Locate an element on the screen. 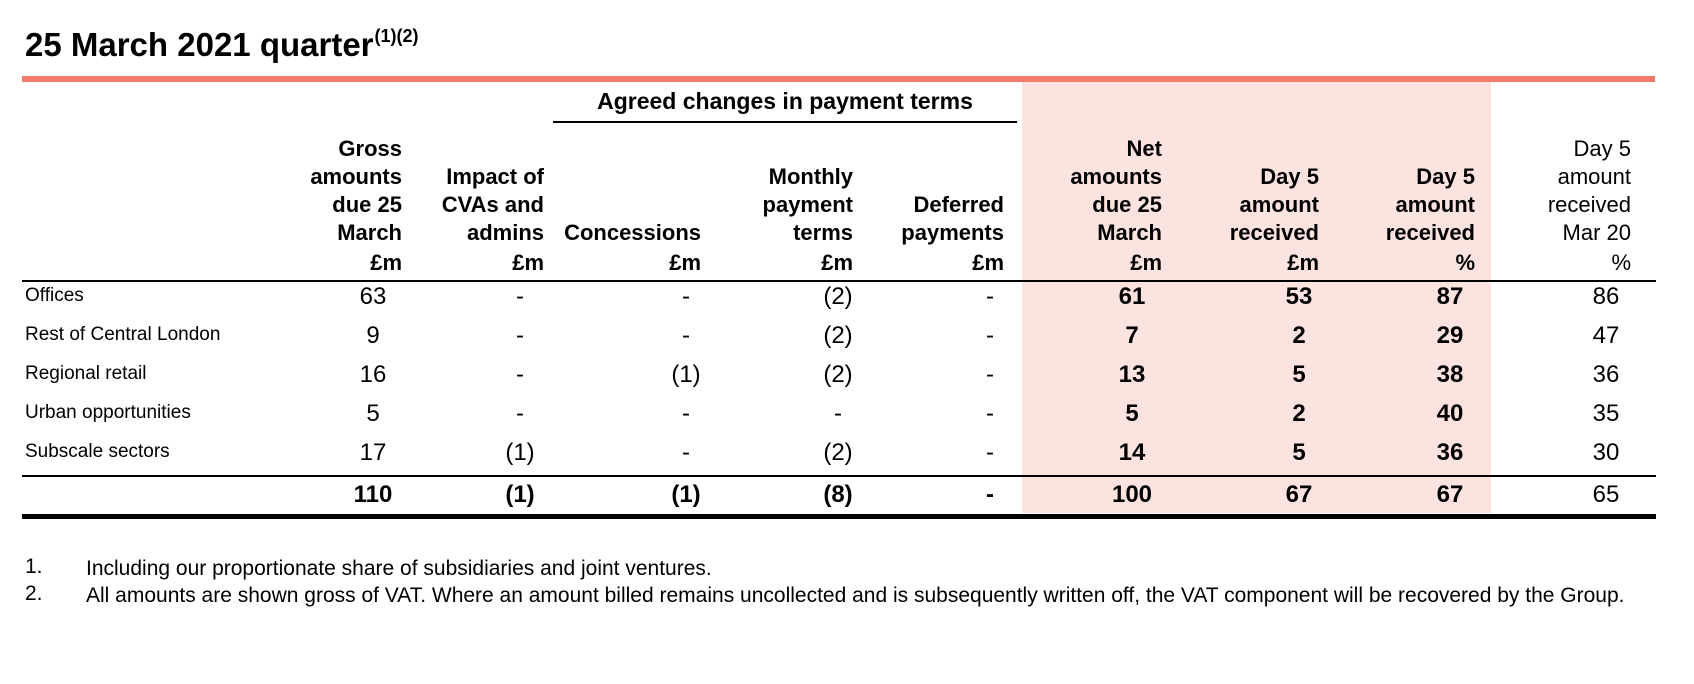 This screenshot has width=1694, height=684. row-label: Offices is located at coordinates (54, 295).